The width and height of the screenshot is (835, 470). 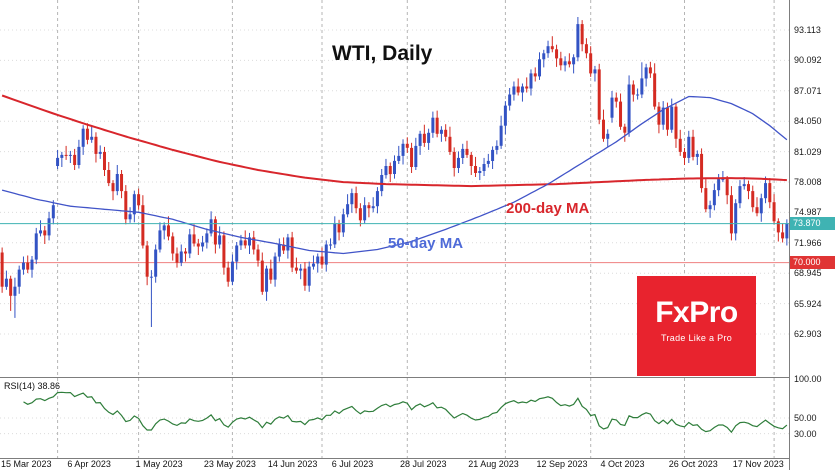 What do you see at coordinates (808, 151) in the screenshot?
I see `price-tick-label: 81.029` at bounding box center [808, 151].